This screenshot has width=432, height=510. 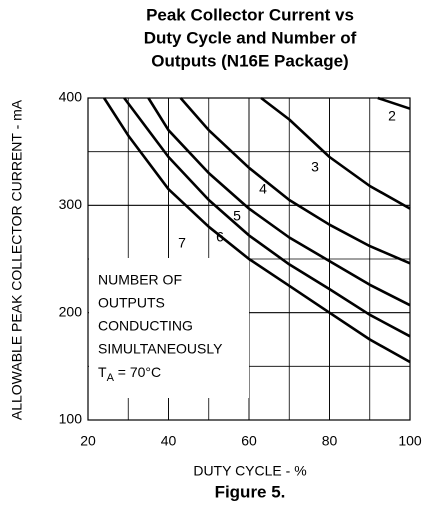 I want to click on annotation: A, so click(x=111, y=378).